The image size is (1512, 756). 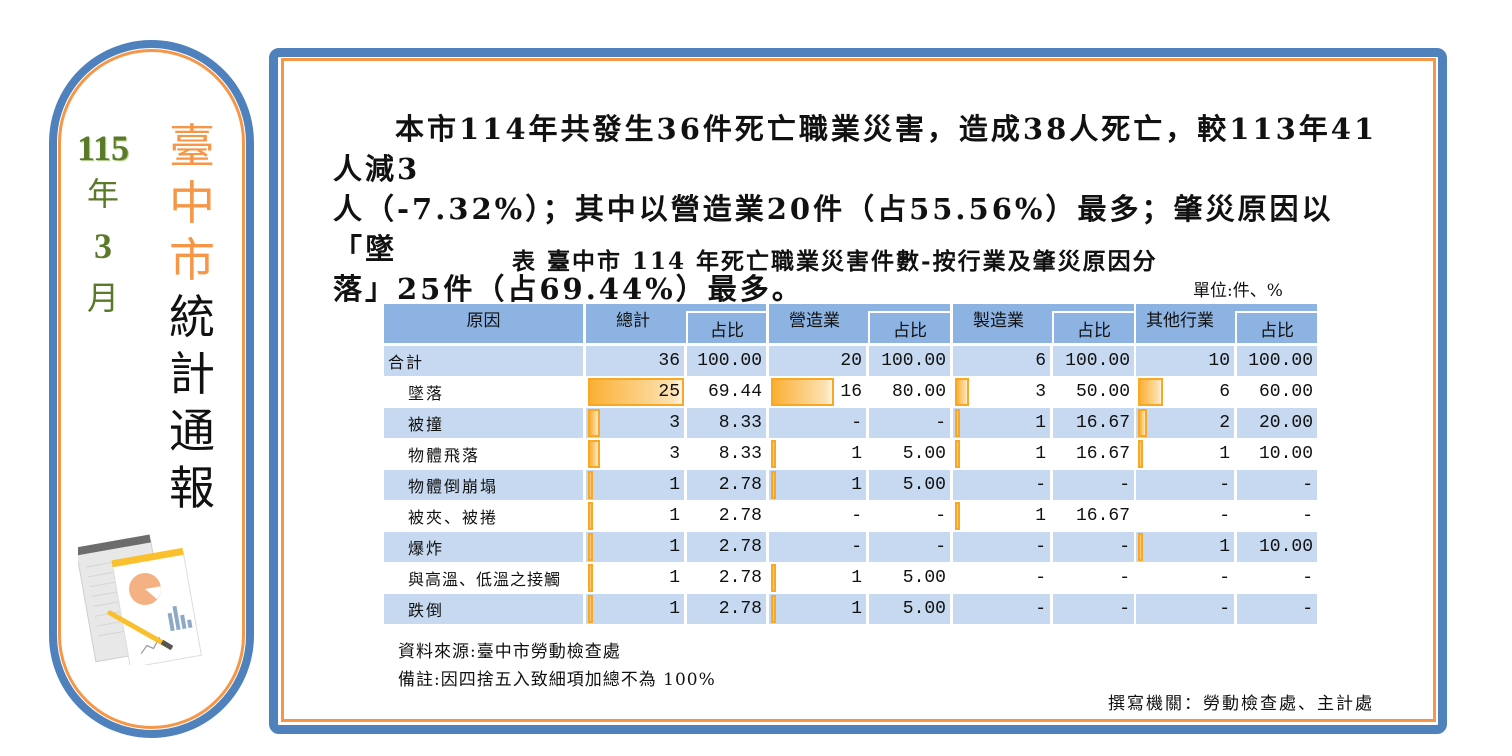 What do you see at coordinates (192, 374) in the screenshot?
I see `title-char: 計` at bounding box center [192, 374].